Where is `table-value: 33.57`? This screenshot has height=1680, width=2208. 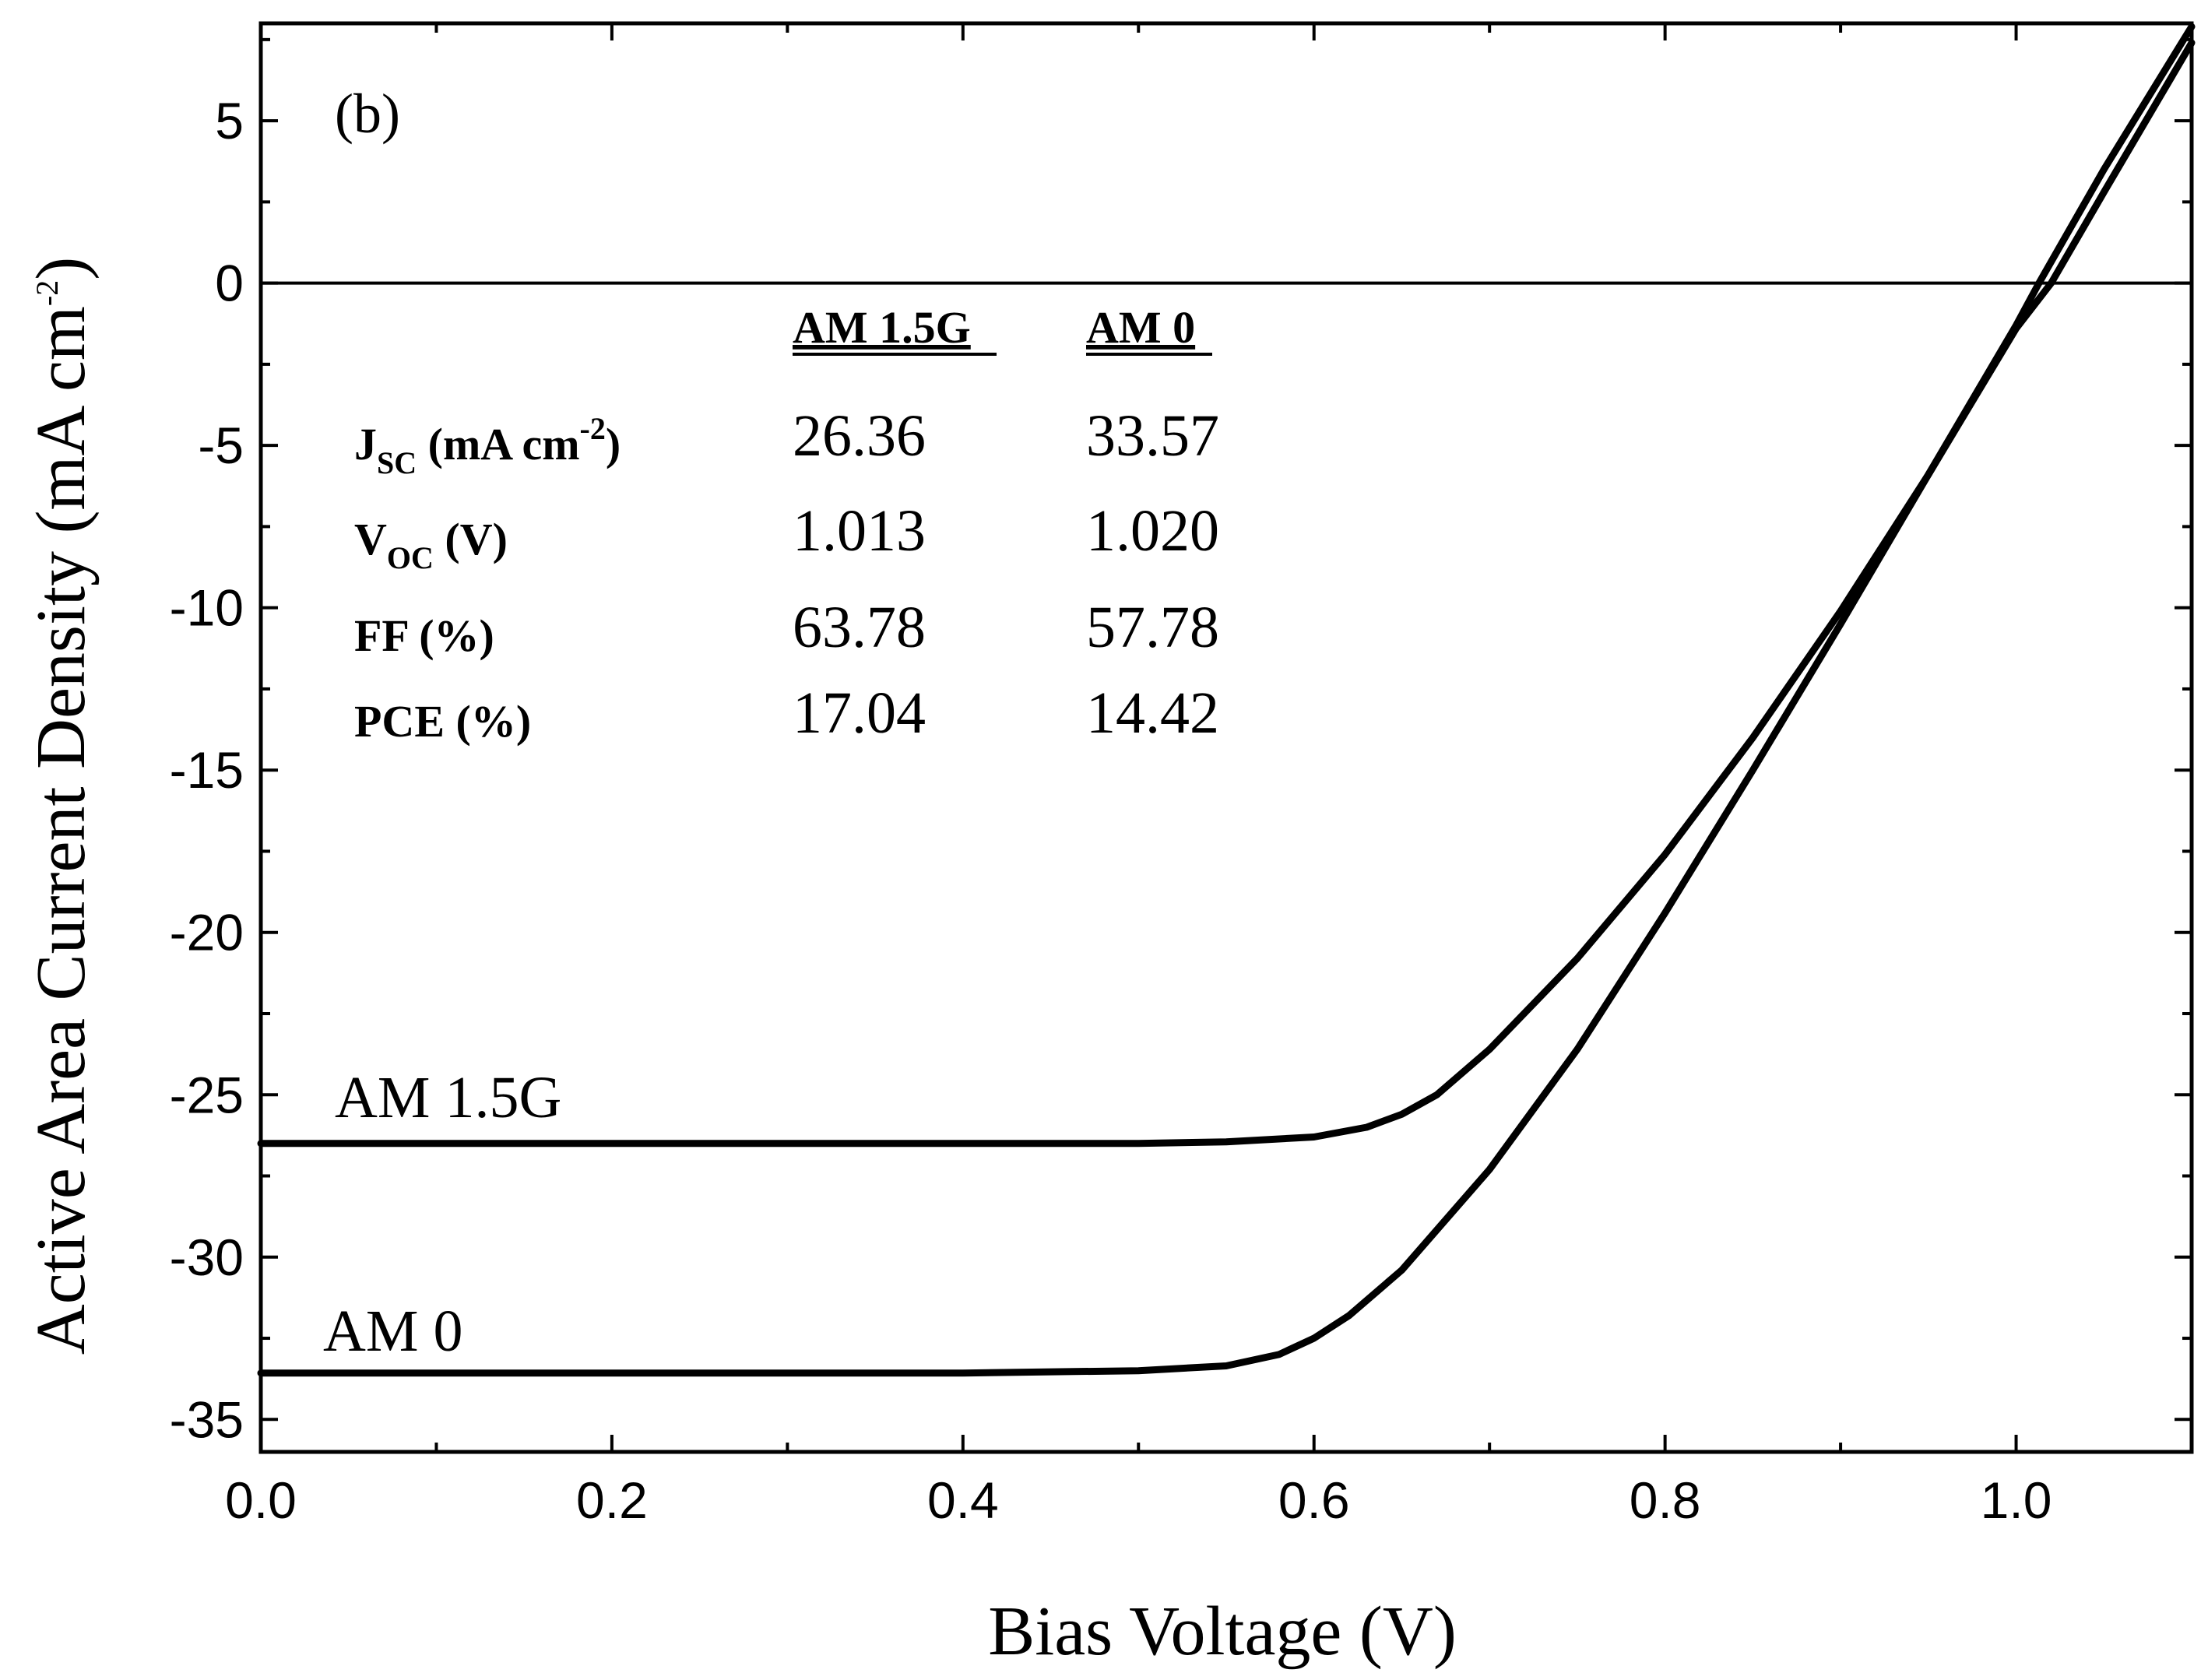 table-value: 33.57 is located at coordinates (1152, 436).